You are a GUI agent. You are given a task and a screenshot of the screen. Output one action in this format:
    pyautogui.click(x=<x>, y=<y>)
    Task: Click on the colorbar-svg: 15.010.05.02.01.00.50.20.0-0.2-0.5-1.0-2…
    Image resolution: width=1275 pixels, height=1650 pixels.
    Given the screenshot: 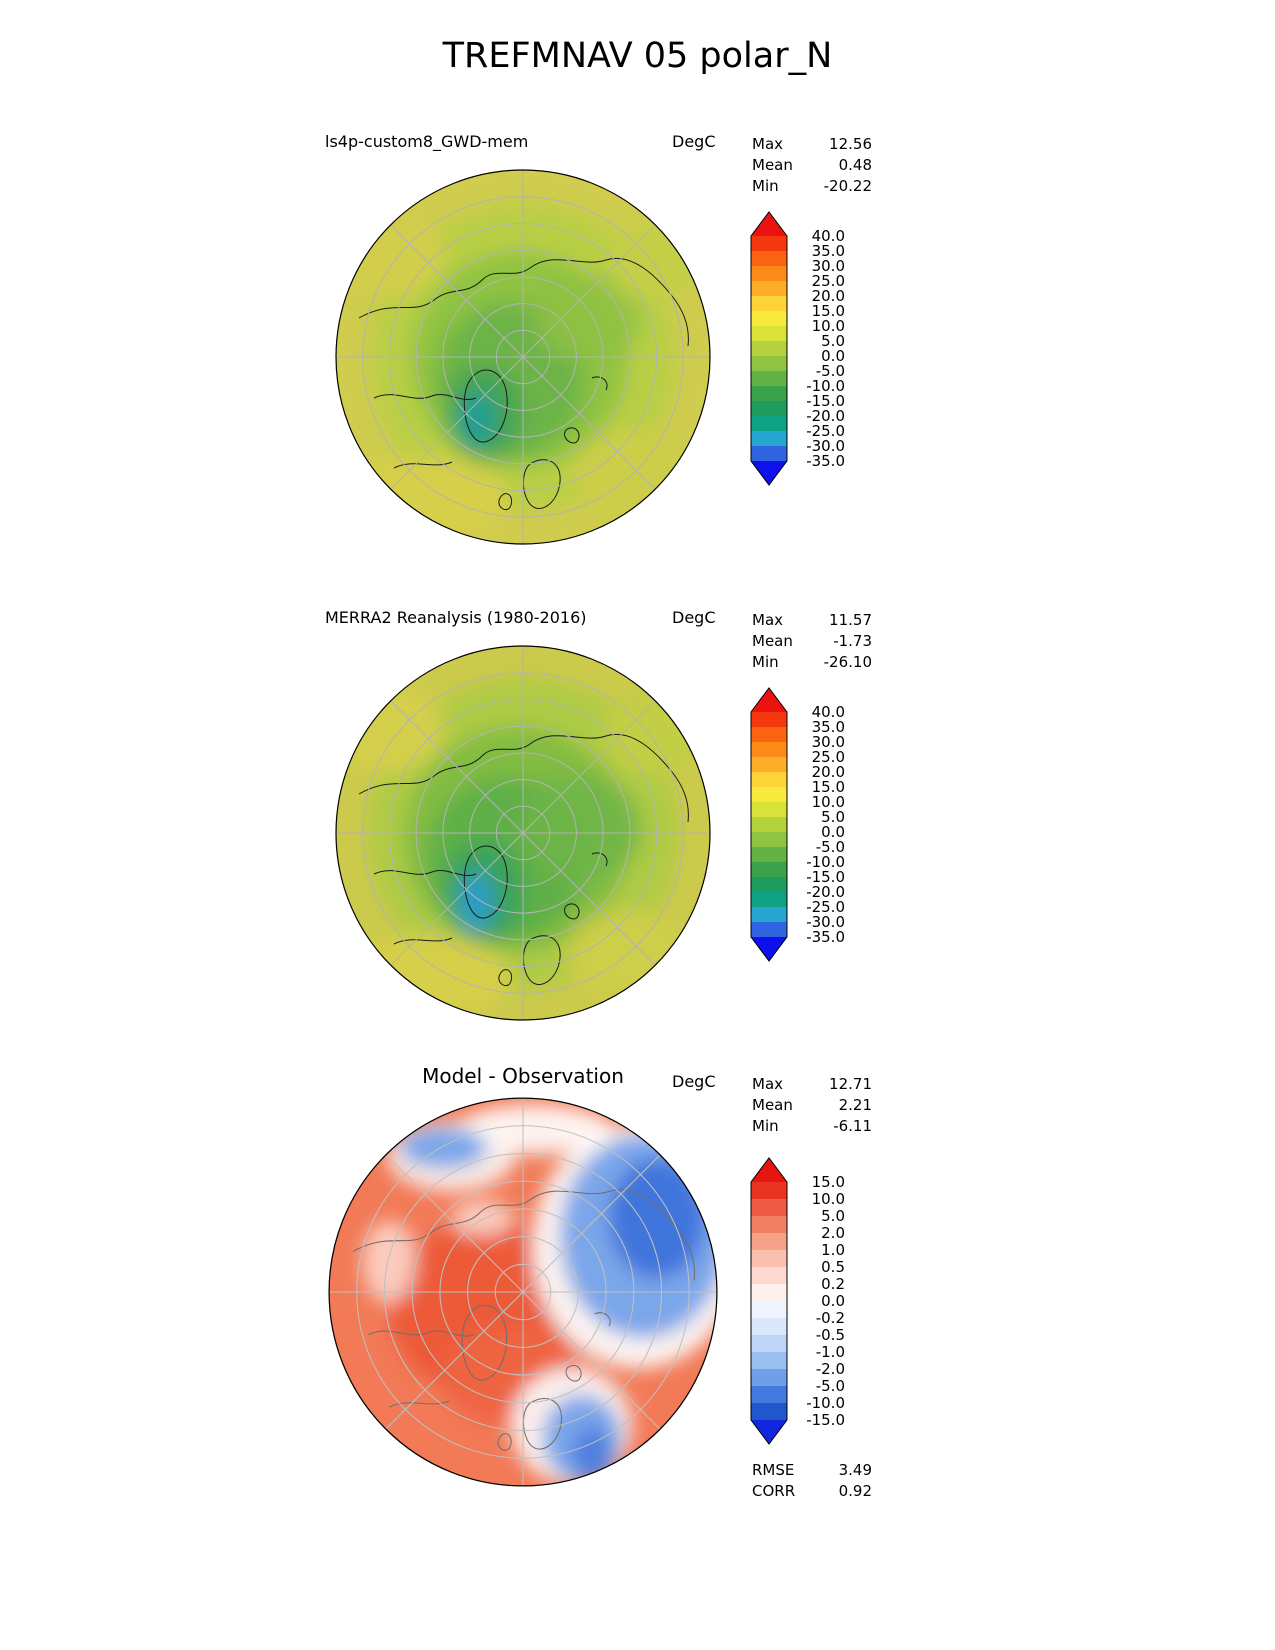 What is the action you would take?
    pyautogui.click(x=797, y=1301)
    